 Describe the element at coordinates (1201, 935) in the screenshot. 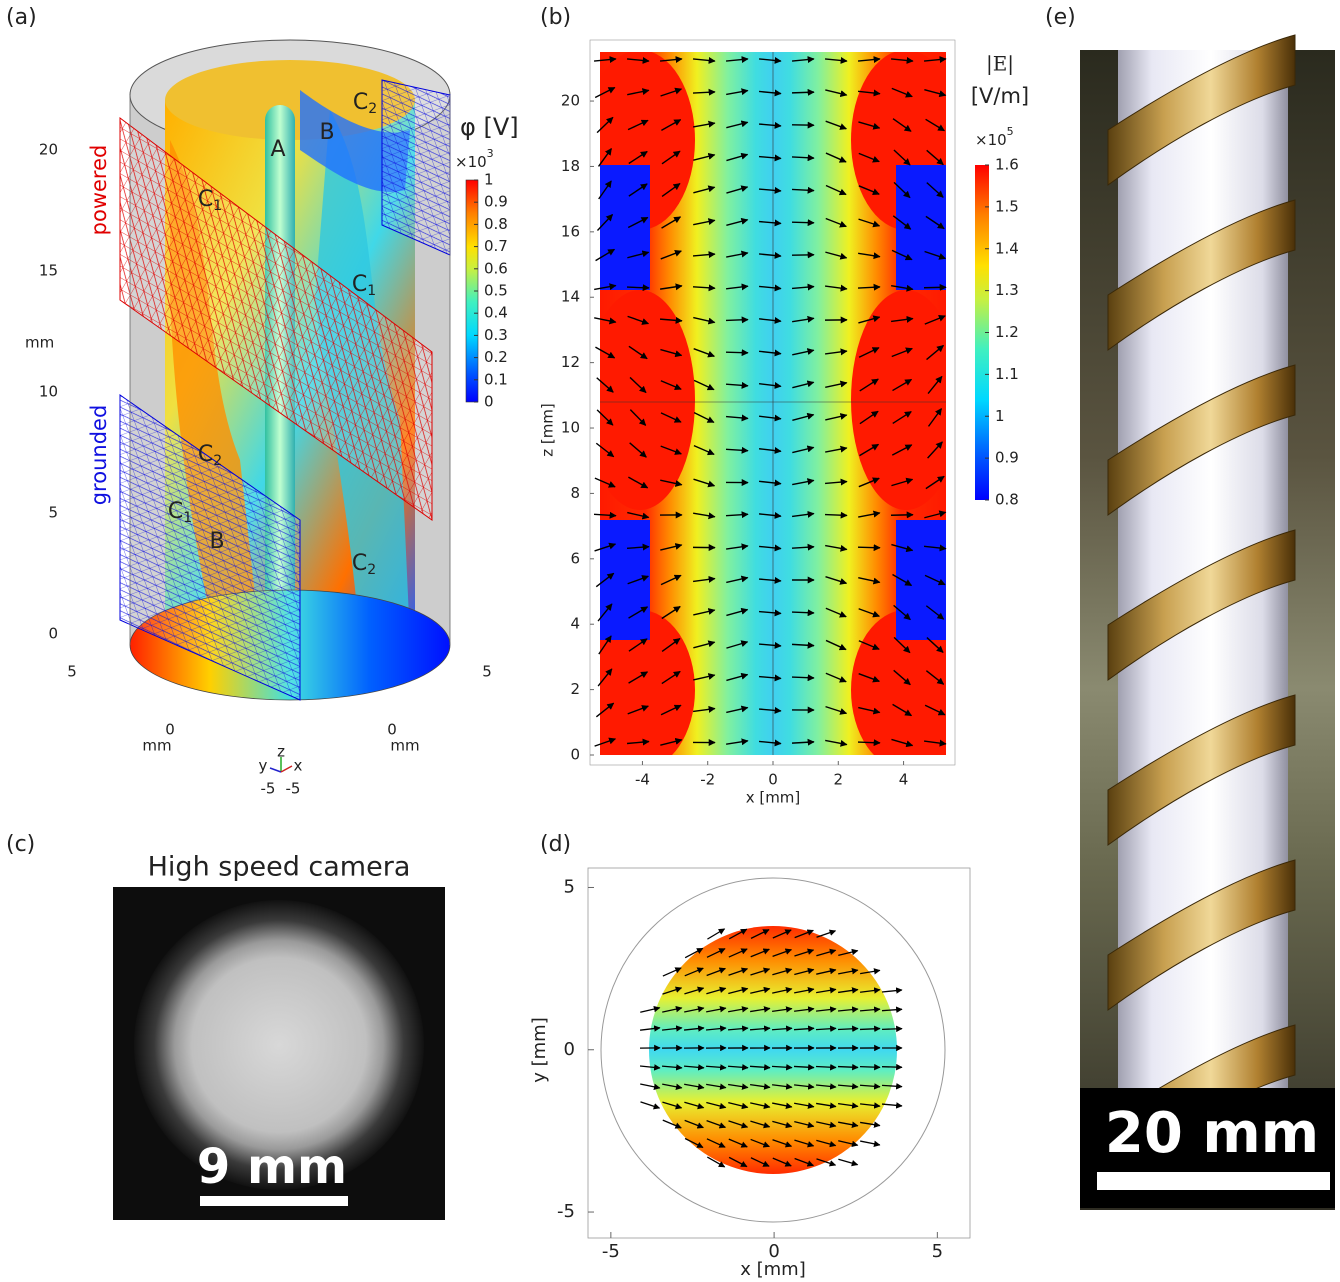

I see `helix-band` at that location.